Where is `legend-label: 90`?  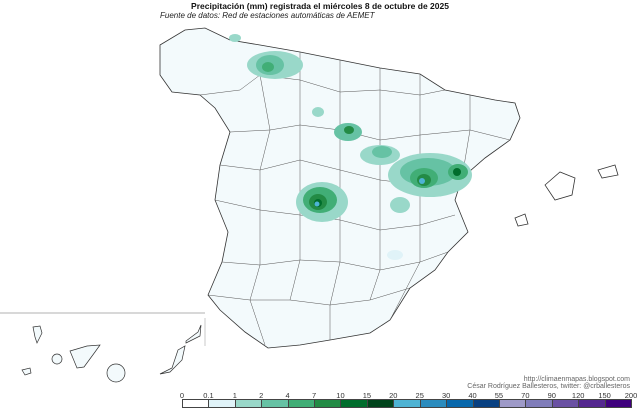 legend-label: 90 is located at coordinates (551, 395).